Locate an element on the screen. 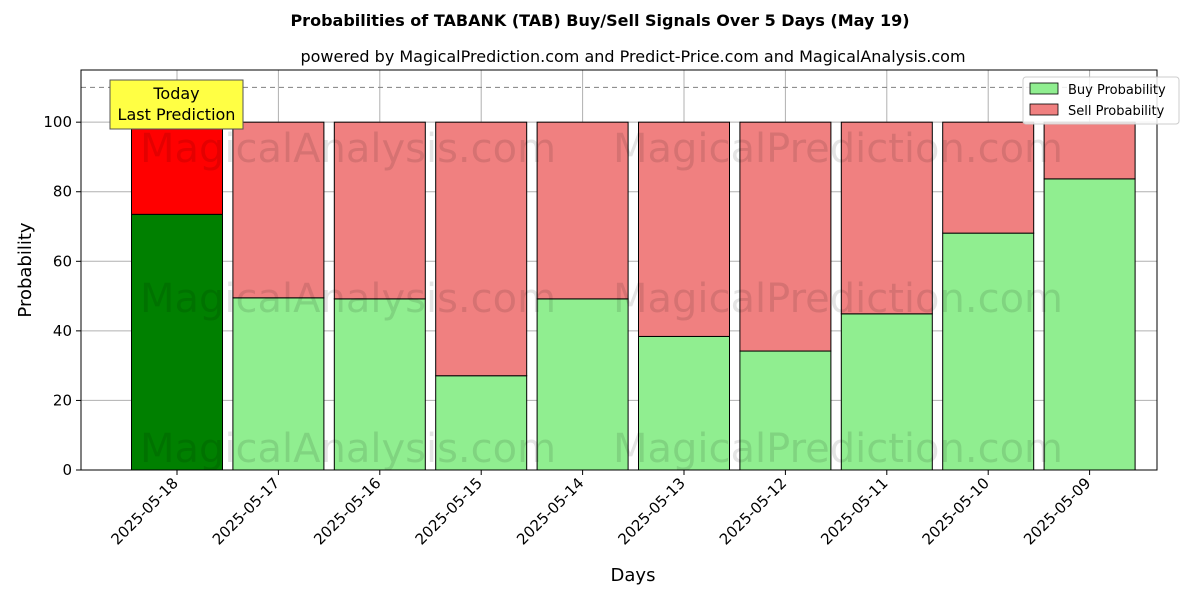  x-tick-label: 2025-05-17 is located at coordinates (246, 511).